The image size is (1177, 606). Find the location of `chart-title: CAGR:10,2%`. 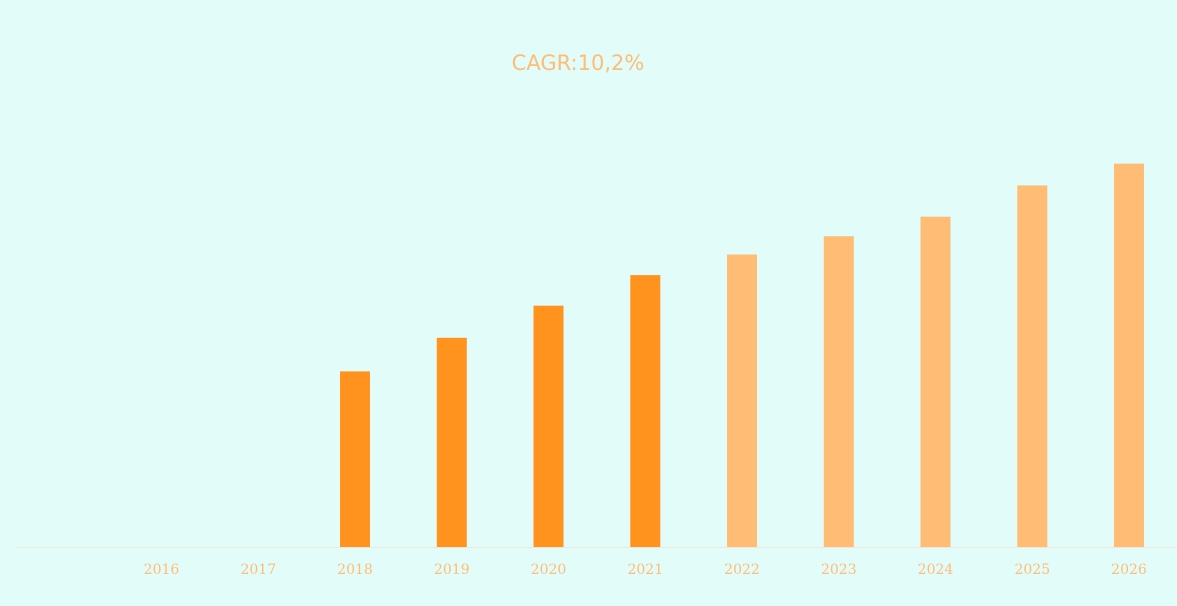

chart-title: CAGR:10,2% is located at coordinates (578, 63).